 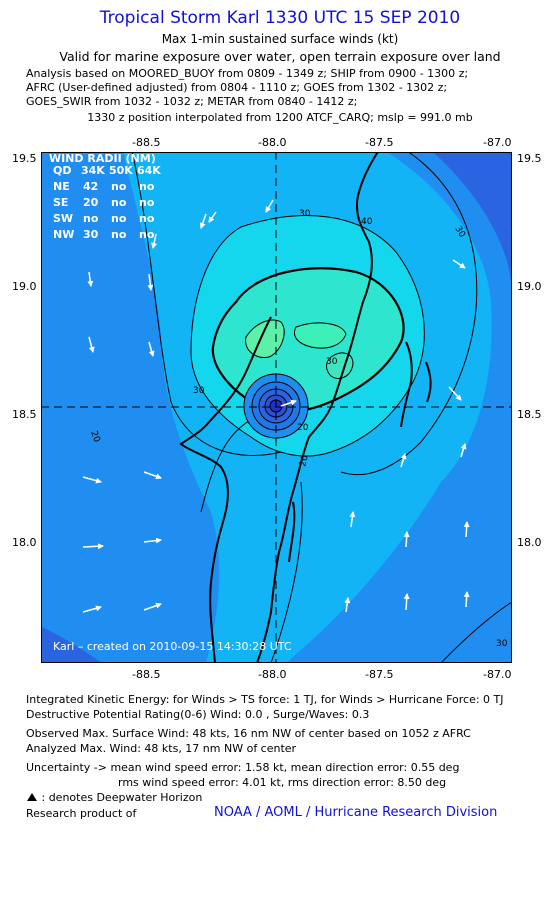 I want to click on deepwater-legend-text: : denotes Deepwater Horizon, so click(x=122, y=797).